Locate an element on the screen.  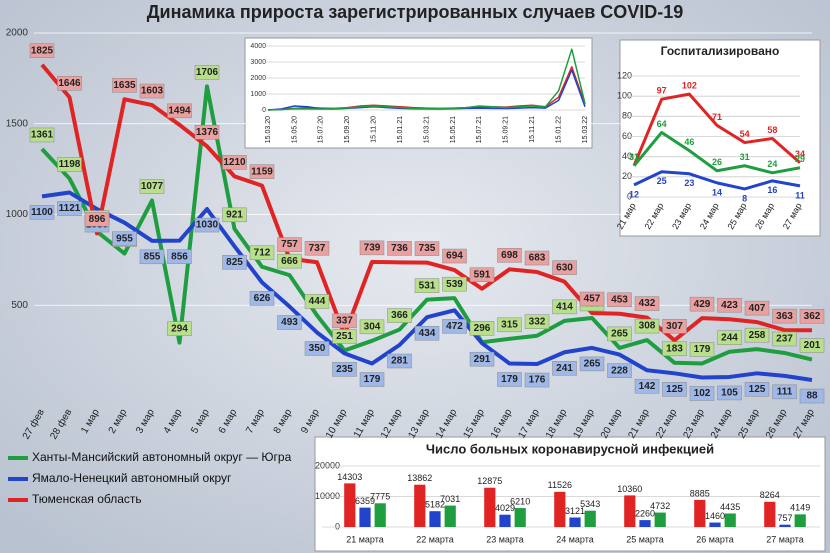
x-tick-label: 26 марта is located at coordinates (715, 539).